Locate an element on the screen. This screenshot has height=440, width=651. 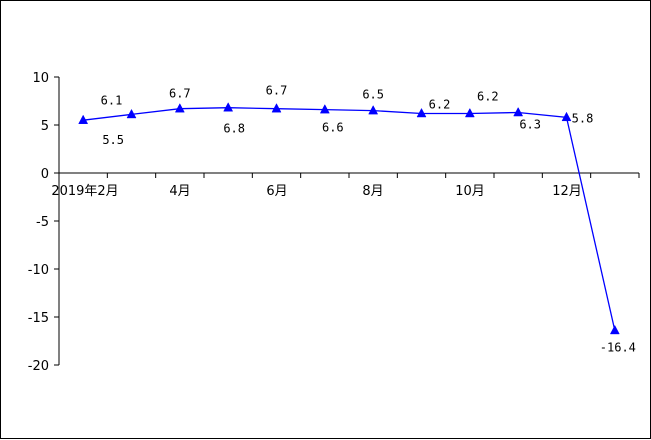
y-tick-label: -15 is located at coordinates (38, 318).